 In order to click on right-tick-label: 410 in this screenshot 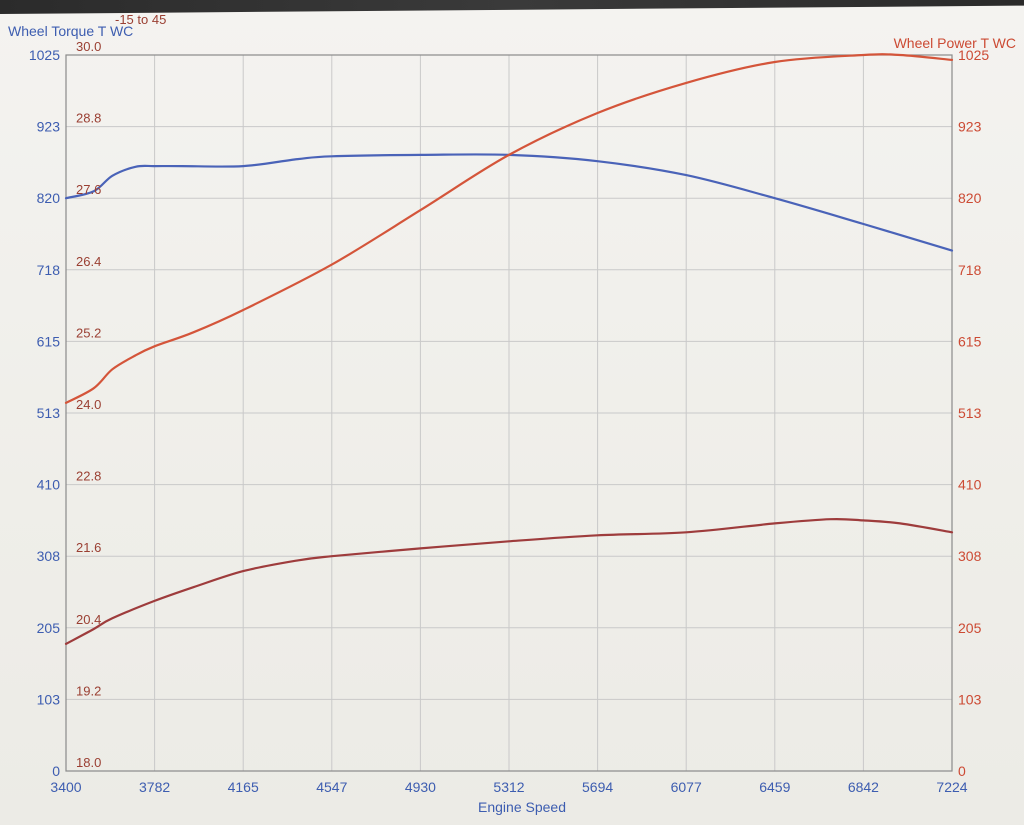, I will do `click(970, 485)`.